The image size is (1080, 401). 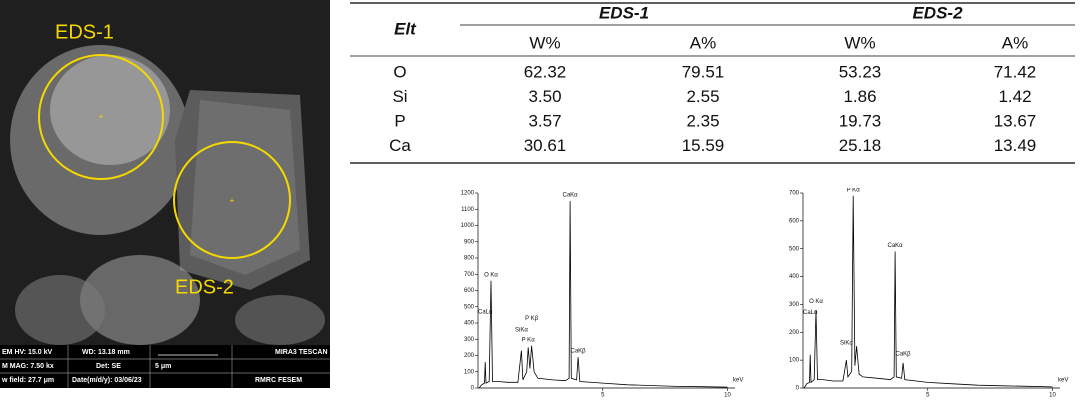 What do you see at coordinates (937, 12) in the screenshot?
I see `group-header: EDS-2` at bounding box center [937, 12].